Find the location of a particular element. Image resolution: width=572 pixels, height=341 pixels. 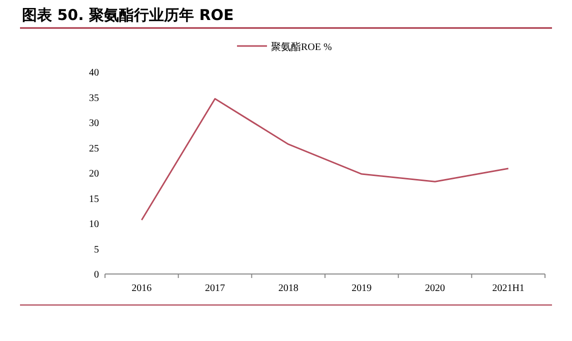

ytick: 25 is located at coordinates (94, 148).